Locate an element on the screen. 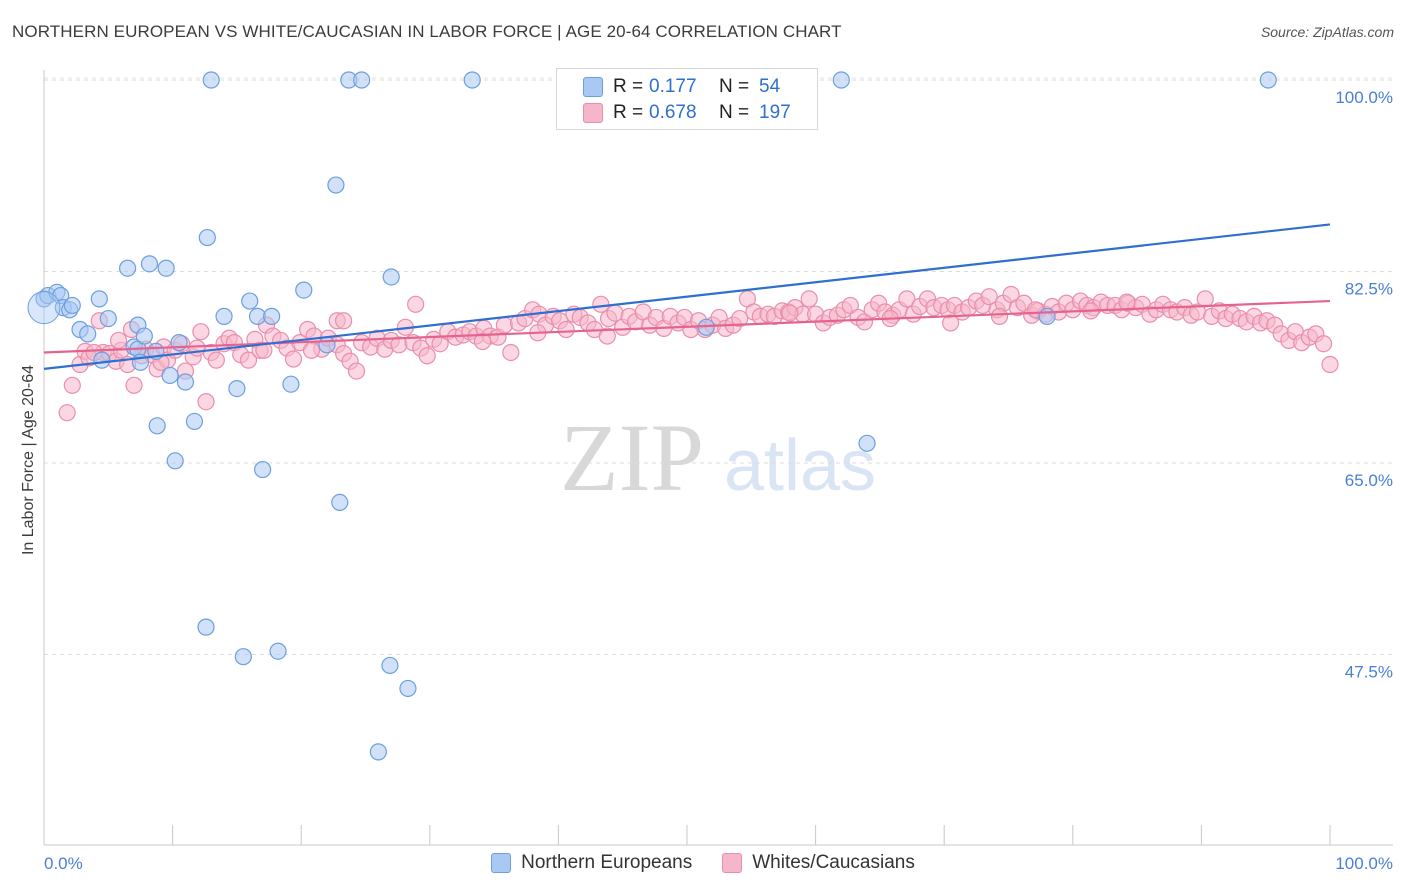 Image resolution: width=1406 pixels, height=892 pixels. trend-line-whites-caucasians is located at coordinates (687, 326).